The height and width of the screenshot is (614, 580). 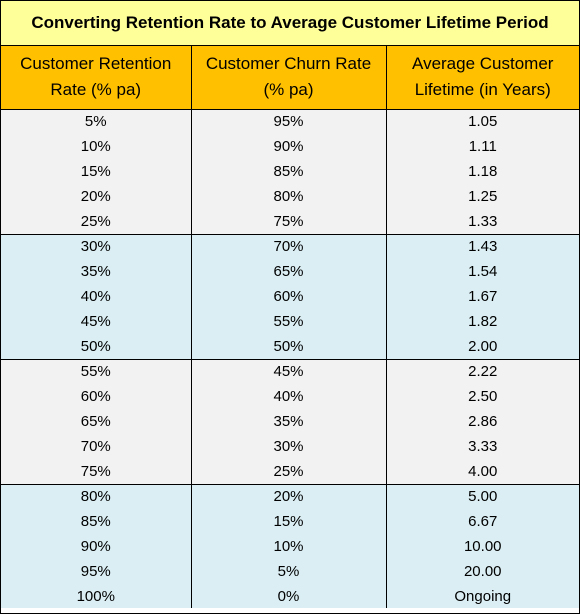 I want to click on table-row: 70% 30% 3.33, so click(x=290, y=446).